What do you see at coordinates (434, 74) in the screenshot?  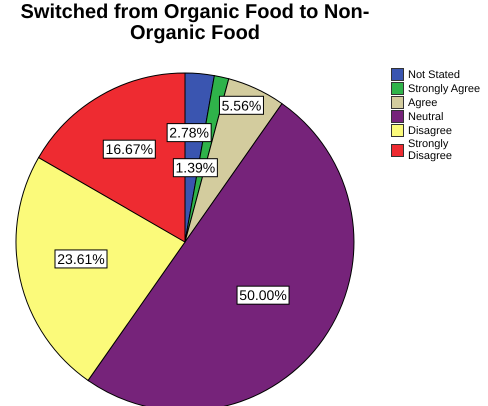 I see `legend-label: Not Stated` at bounding box center [434, 74].